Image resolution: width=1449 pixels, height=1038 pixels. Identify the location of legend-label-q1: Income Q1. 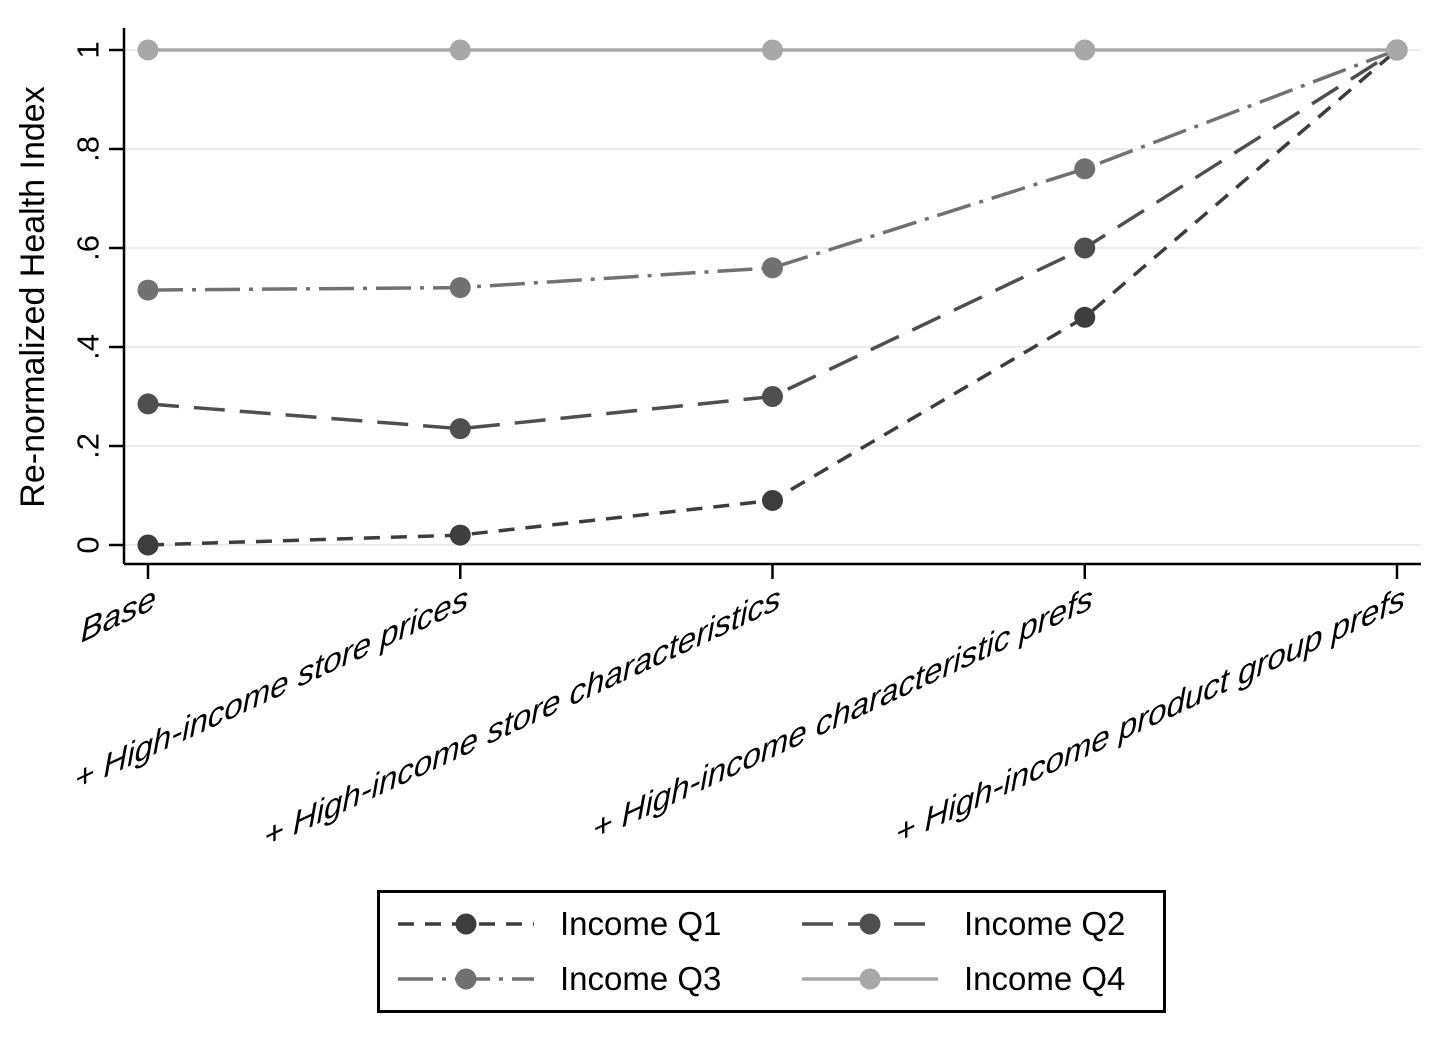
(641, 924).